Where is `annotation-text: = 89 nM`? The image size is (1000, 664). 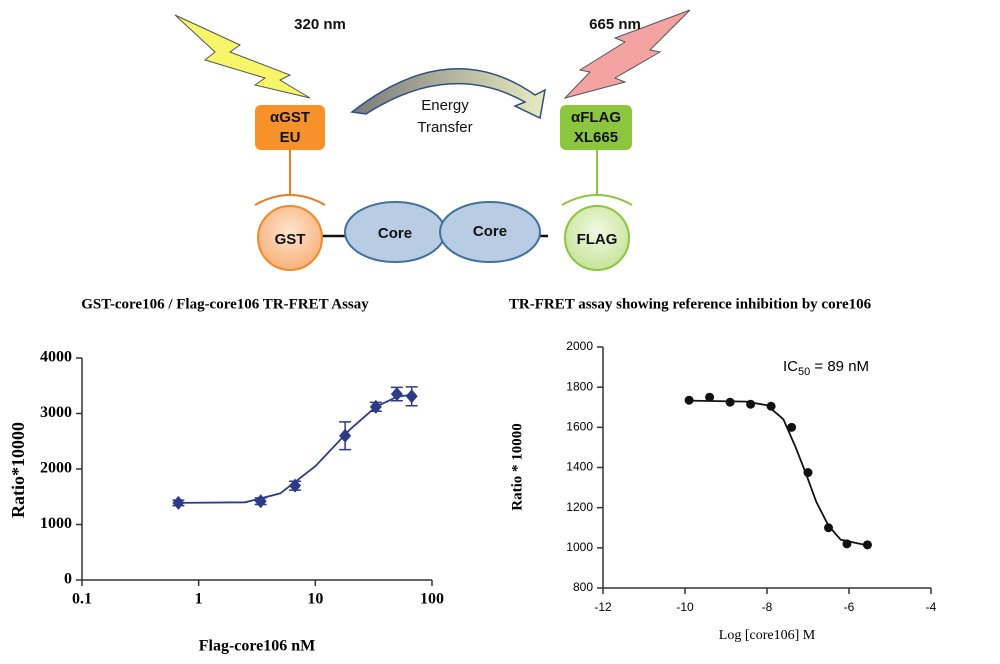
annotation-text: = 89 nM is located at coordinates (839, 366).